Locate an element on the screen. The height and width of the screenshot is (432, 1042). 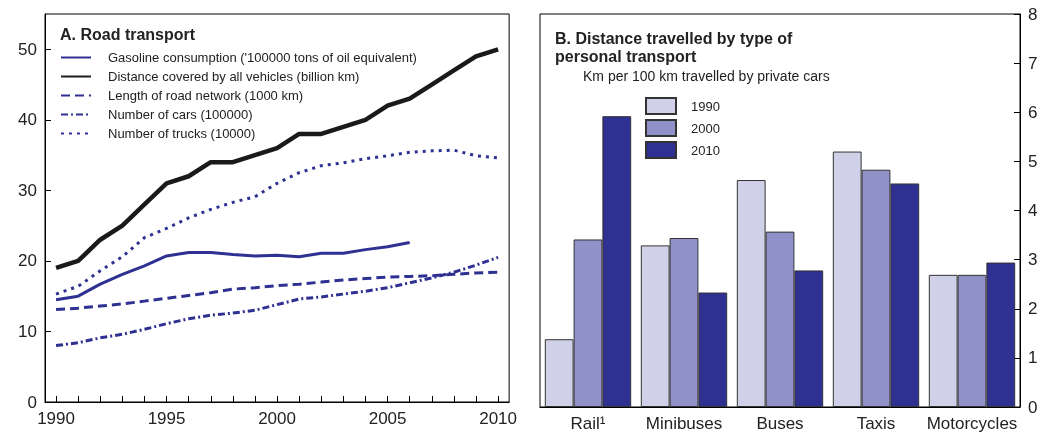
x-tick-label: Taxis is located at coordinates (876, 423).